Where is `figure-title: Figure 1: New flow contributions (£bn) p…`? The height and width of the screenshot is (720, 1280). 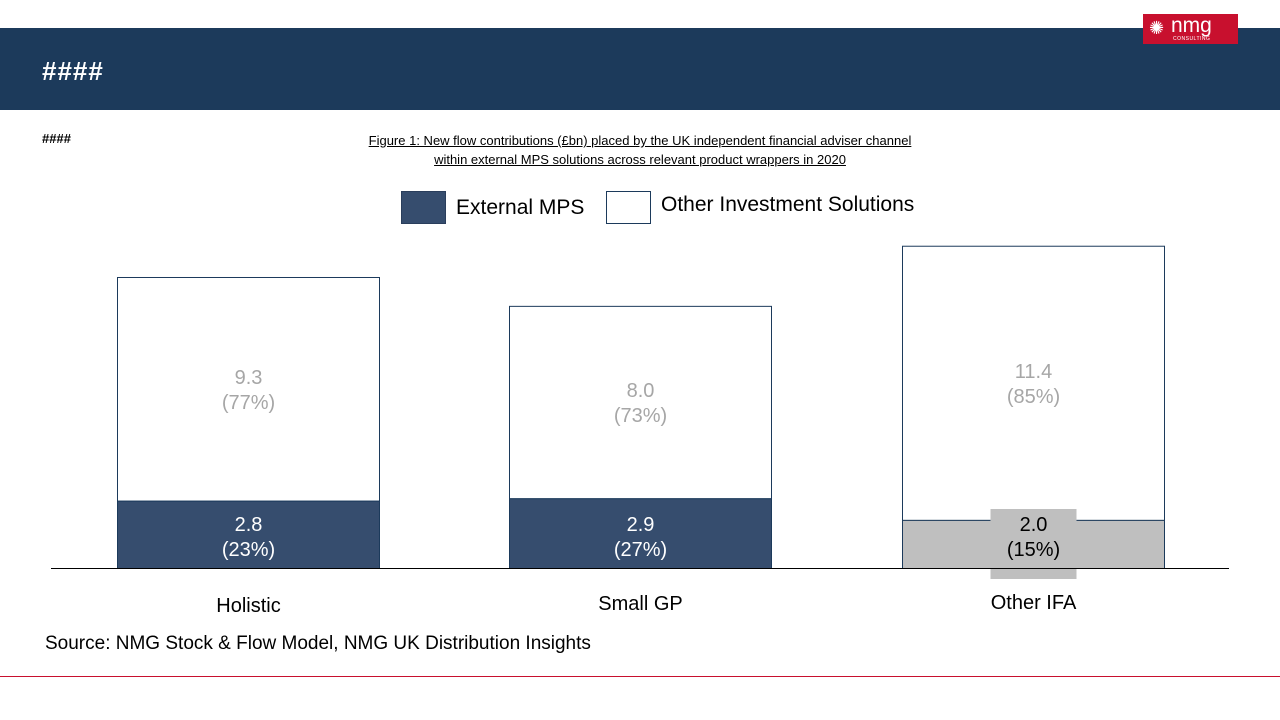
figure-title: Figure 1: New flow contributions (£bn) p… is located at coordinates (640, 150).